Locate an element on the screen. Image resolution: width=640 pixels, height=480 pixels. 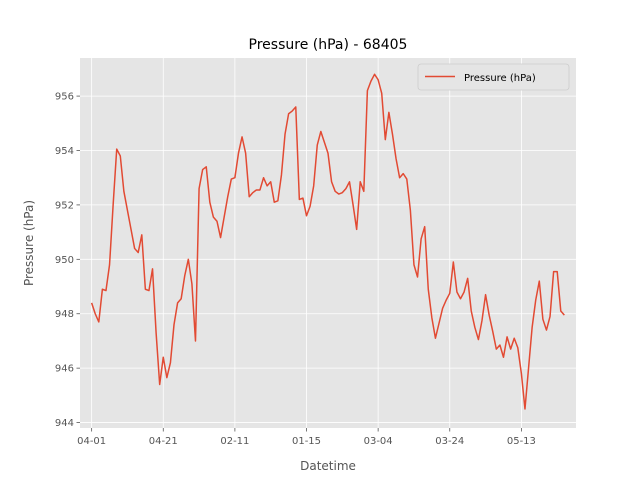
x-tick-label: 05-13 is located at coordinates (521, 441).